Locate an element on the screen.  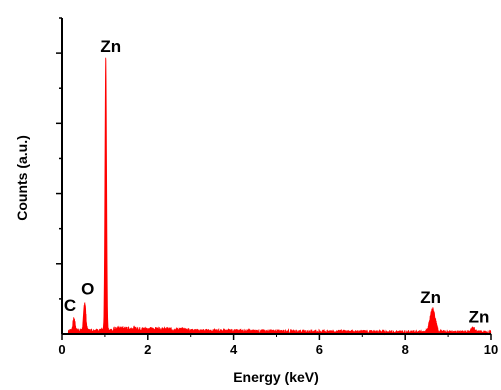
peak-label-c: C is located at coordinates (70, 305).